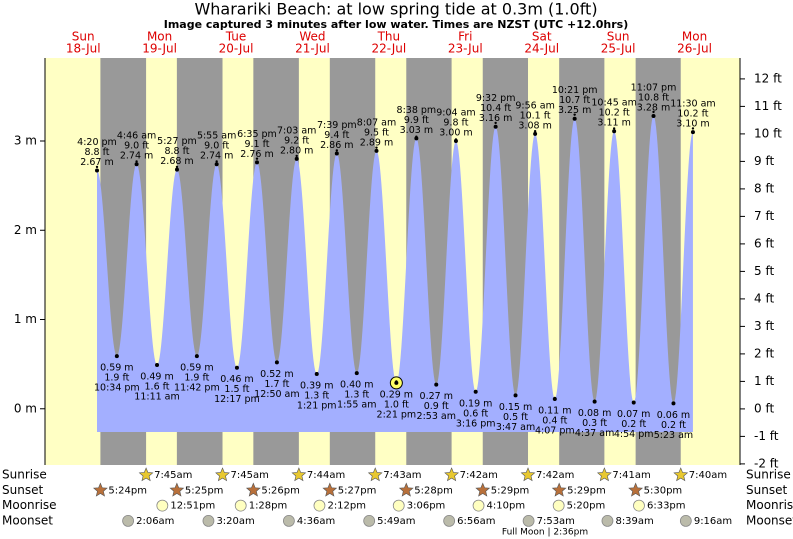 This screenshot has height=539, width=793. What do you see at coordinates (764, 381) in the screenshot?
I see `y2-tick-label: 1 ft` at bounding box center [764, 381].